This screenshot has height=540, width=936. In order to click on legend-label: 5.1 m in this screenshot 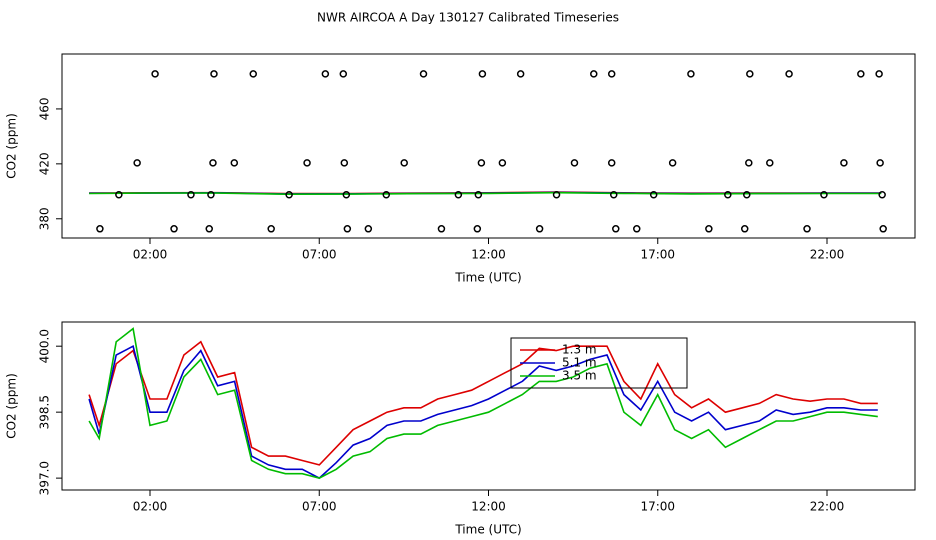, I will do `click(579, 363)`.